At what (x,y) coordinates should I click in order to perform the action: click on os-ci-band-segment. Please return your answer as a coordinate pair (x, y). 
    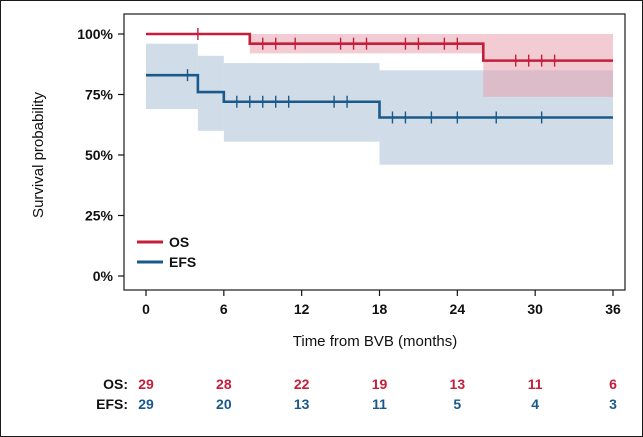
    Looking at the image, I should click on (548, 65).